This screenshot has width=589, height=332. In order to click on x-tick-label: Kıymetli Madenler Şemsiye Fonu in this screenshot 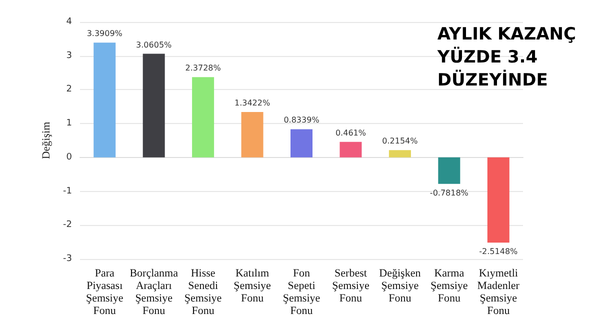, I will do `click(498, 292)`.